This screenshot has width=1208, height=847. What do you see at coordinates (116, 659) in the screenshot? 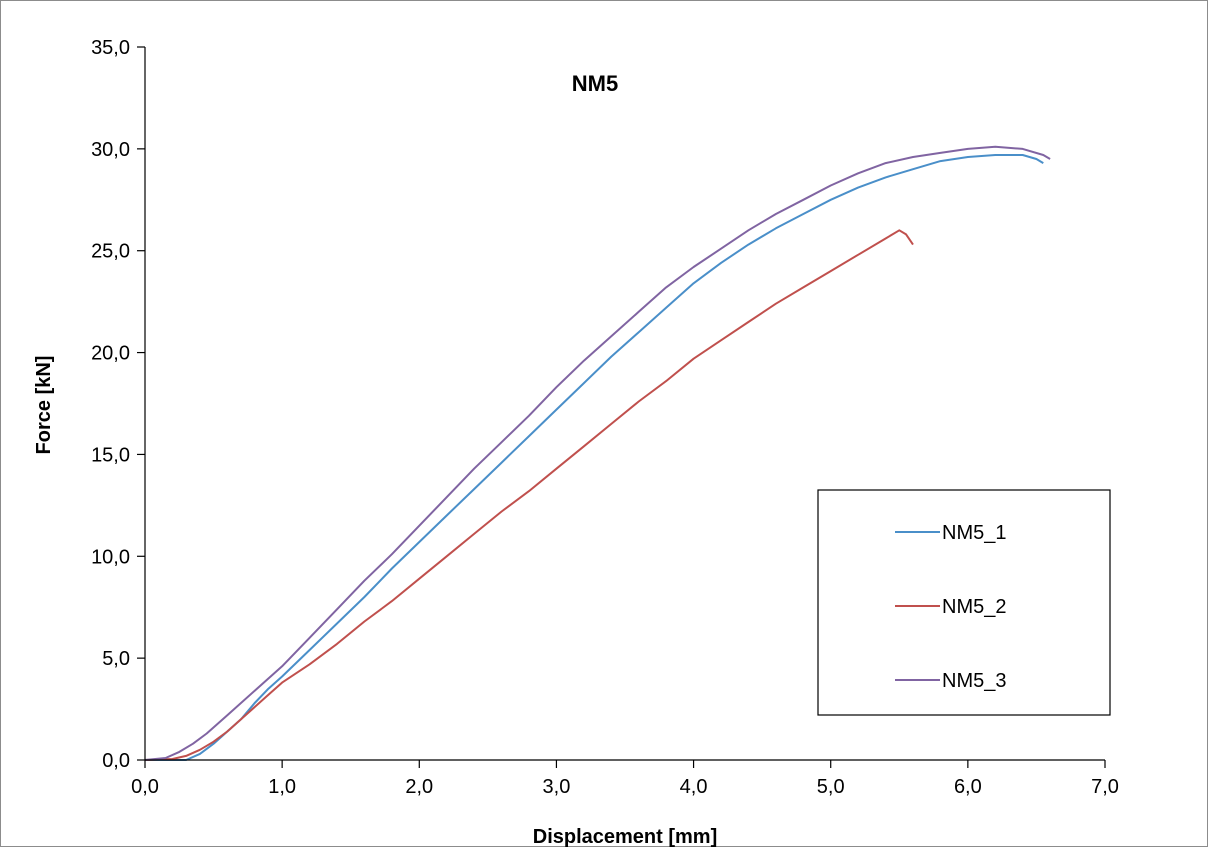
I see `y-tick-label: 5,0` at bounding box center [116, 659].